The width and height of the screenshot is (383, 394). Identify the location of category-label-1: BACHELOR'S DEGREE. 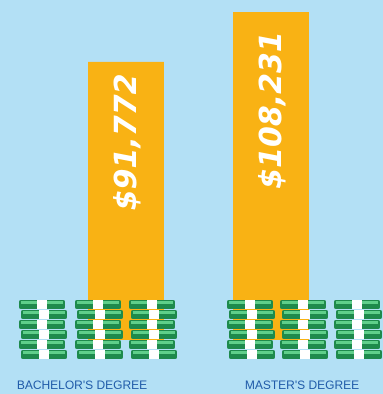
(82, 385).